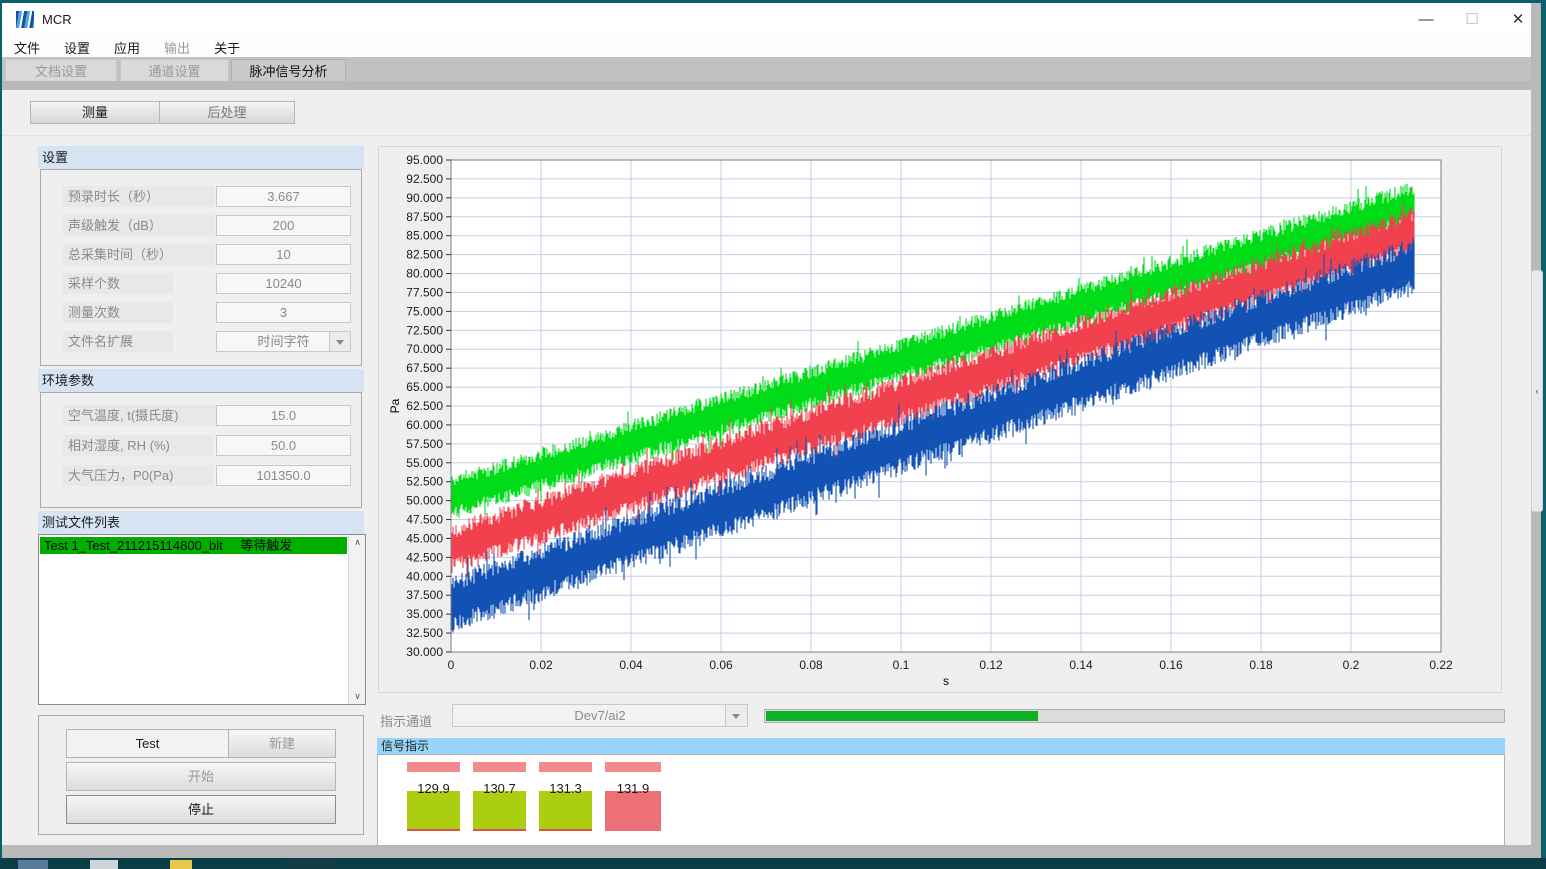  I want to click on tab-document-settings: 文档设置, so click(61, 71).